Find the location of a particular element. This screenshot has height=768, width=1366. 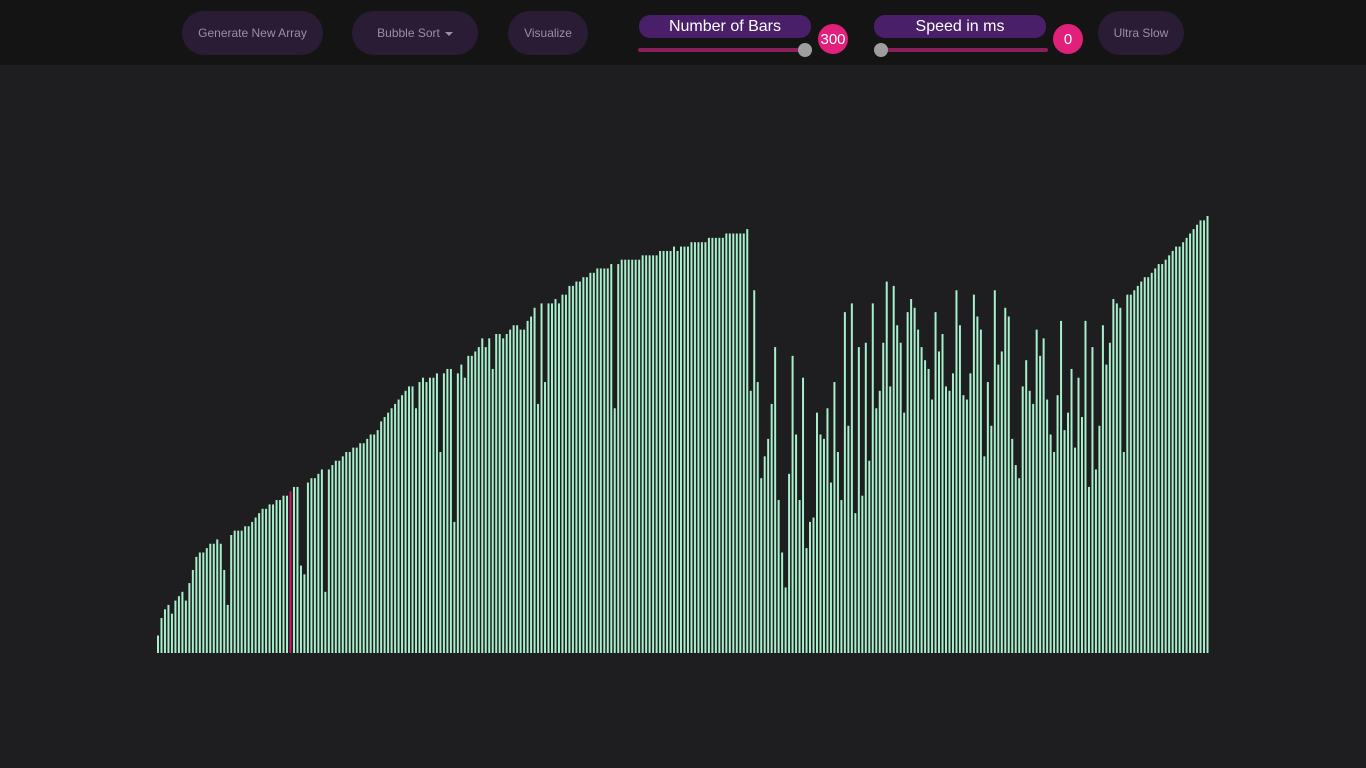

speed-slider is located at coordinates (961, 50).